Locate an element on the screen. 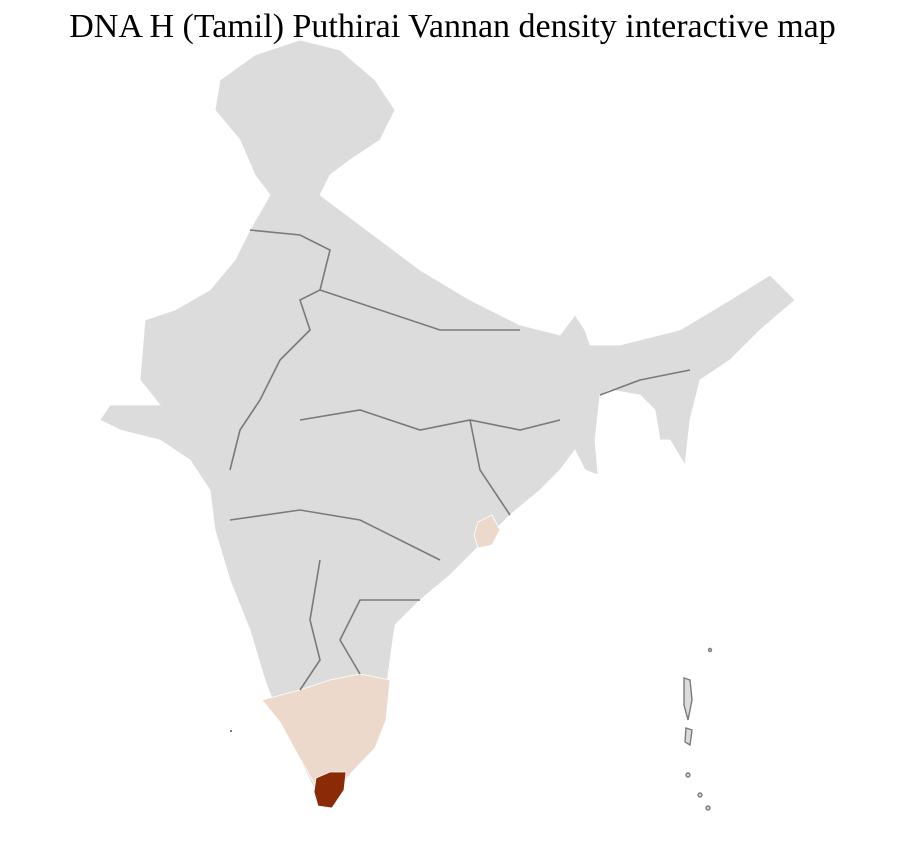 This screenshot has height=845, width=905. region-south-low-density is located at coordinates (326, 734).